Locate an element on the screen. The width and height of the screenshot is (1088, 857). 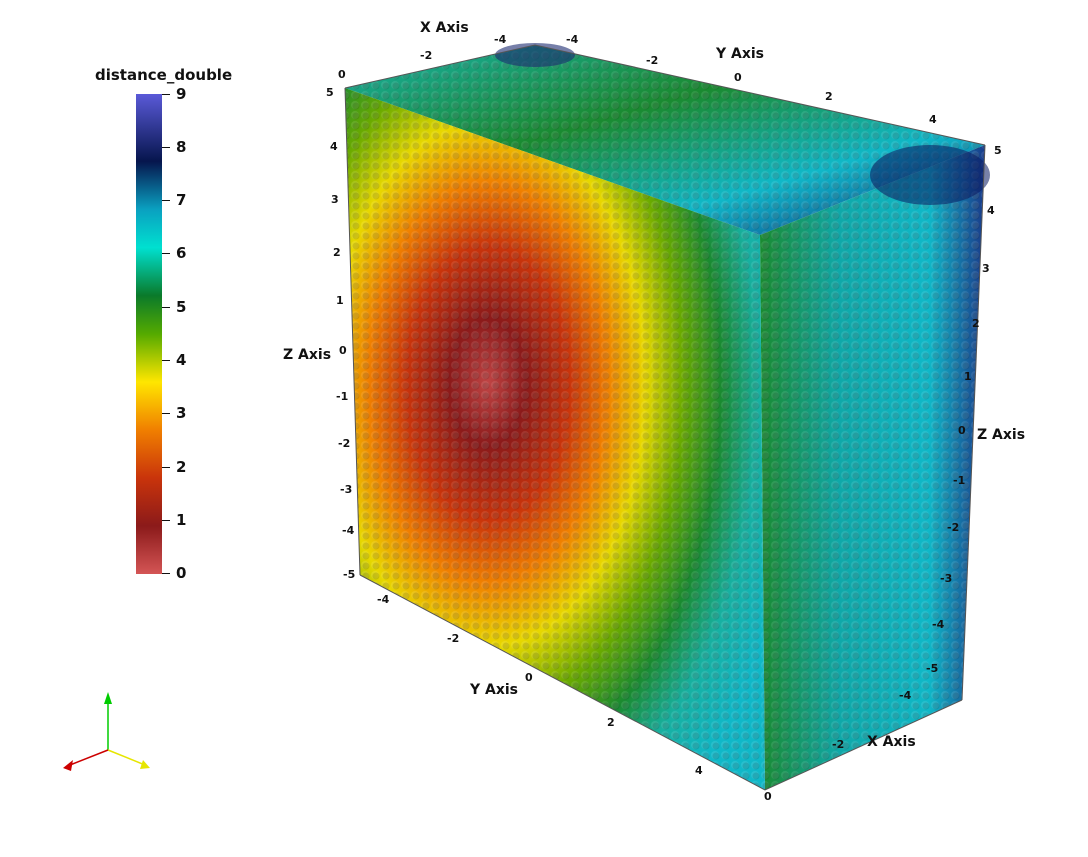
colorbar-label: 4 is located at coordinates (181, 360).